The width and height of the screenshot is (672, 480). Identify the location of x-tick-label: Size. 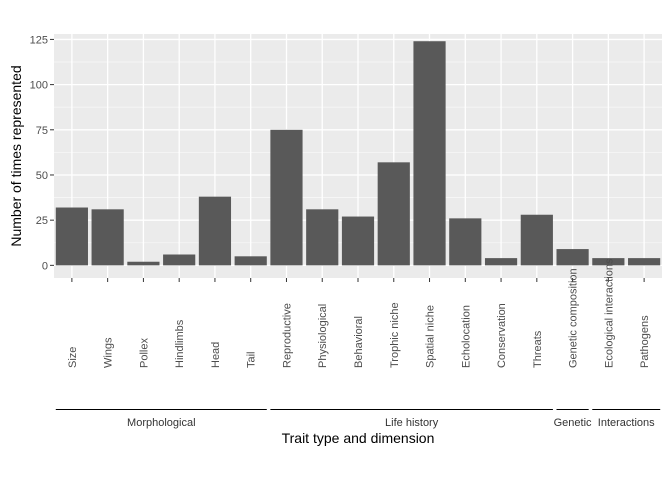
(73, 357).